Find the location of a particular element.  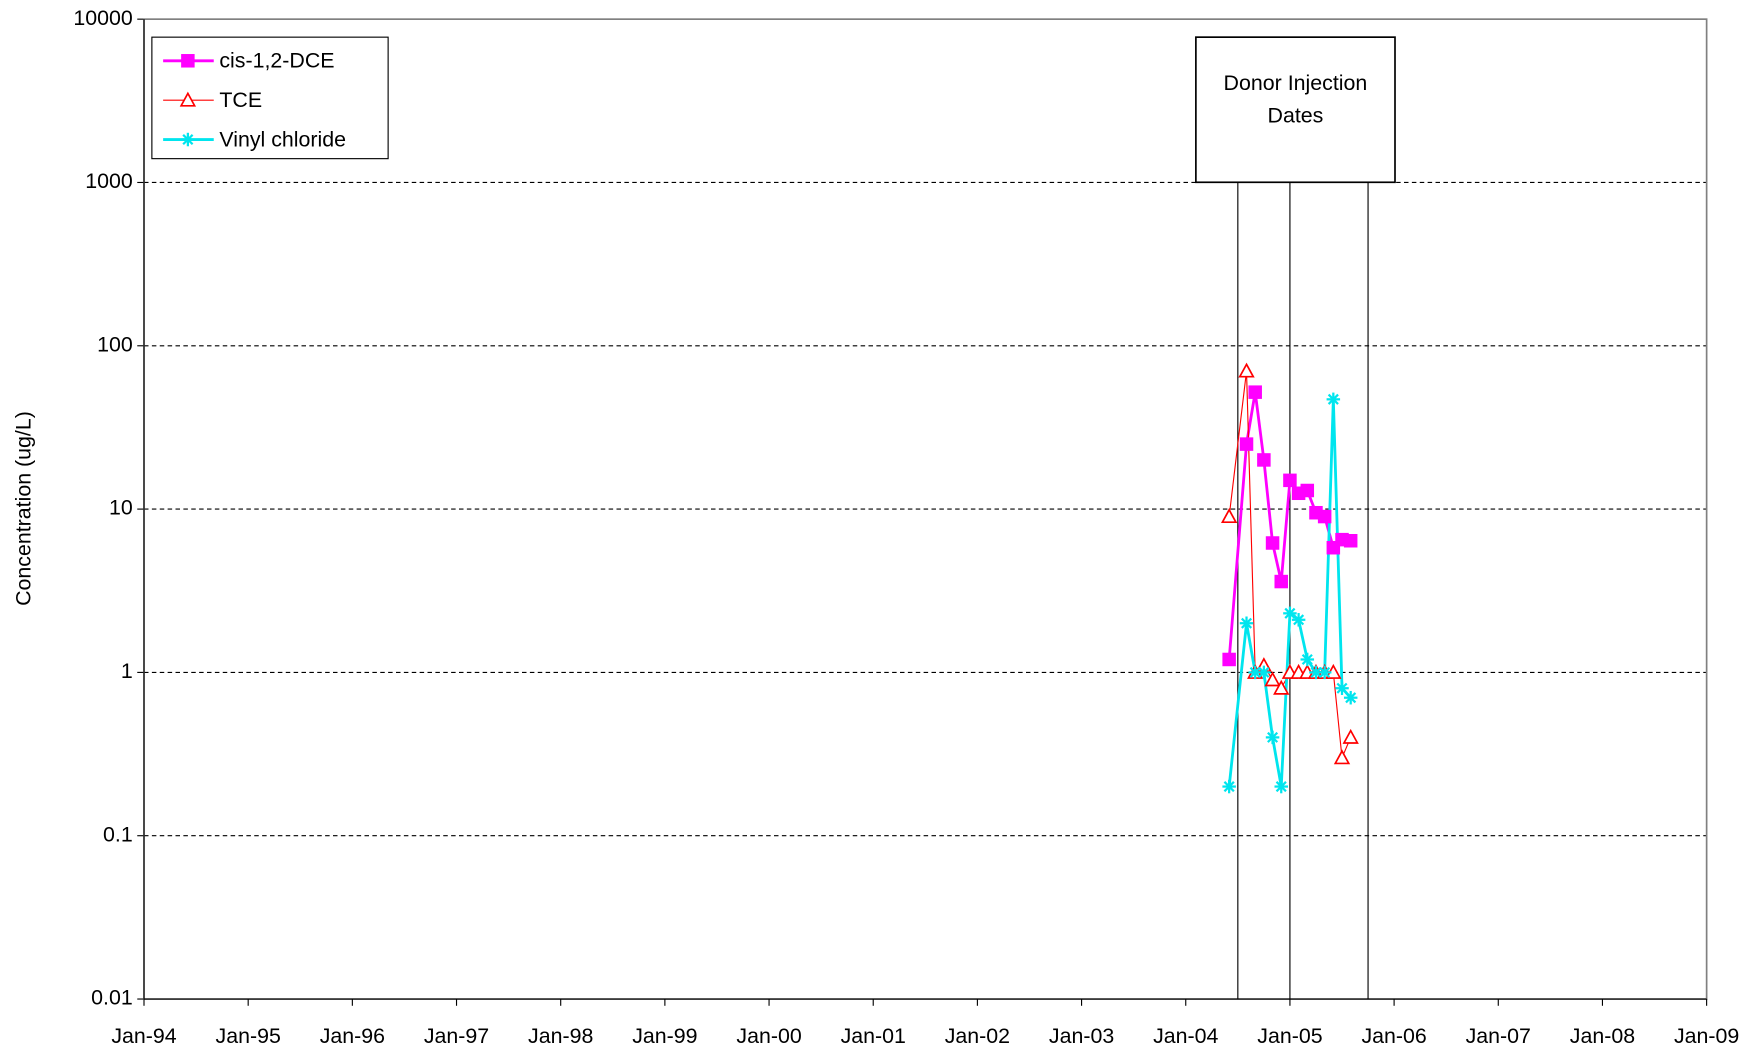

x-tick-label: Jan-97 is located at coordinates (456, 1036).